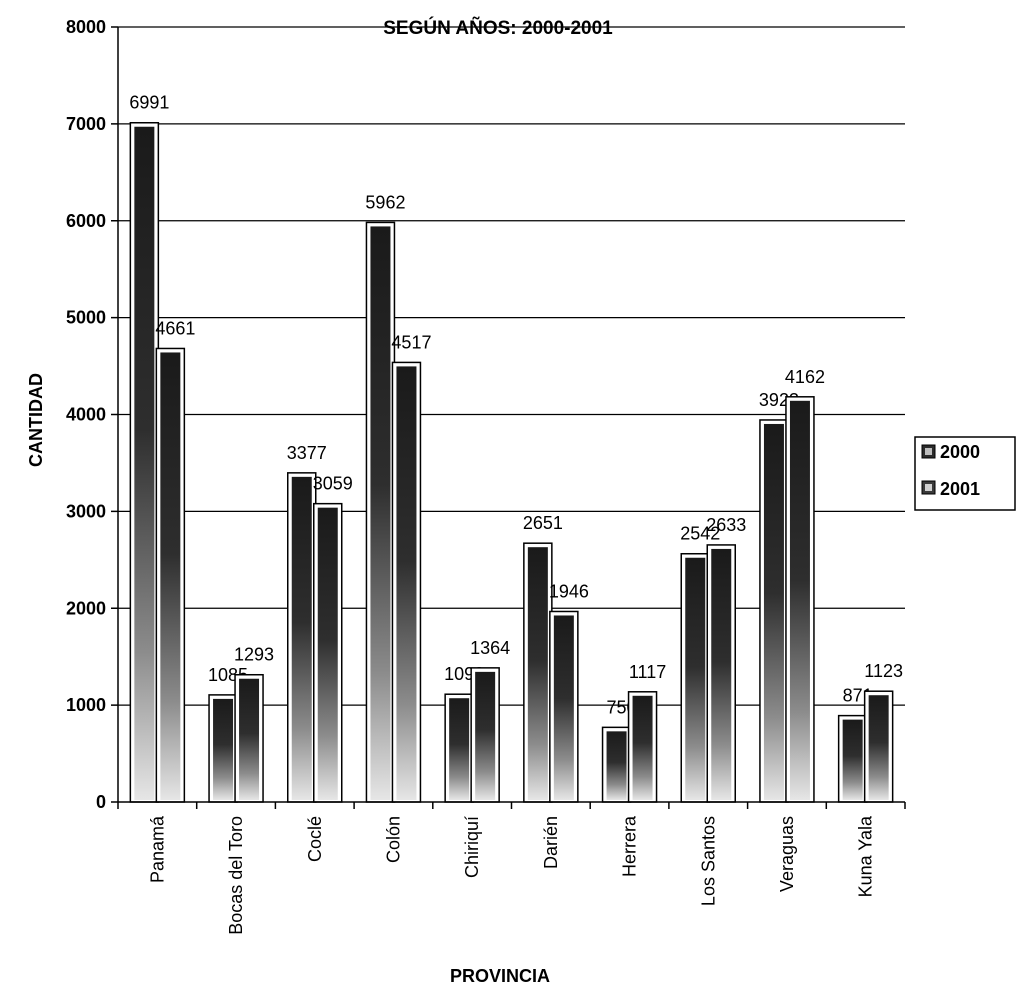  What do you see at coordinates (965, 473) in the screenshot?
I see `legend: 2000 2001` at bounding box center [965, 473].